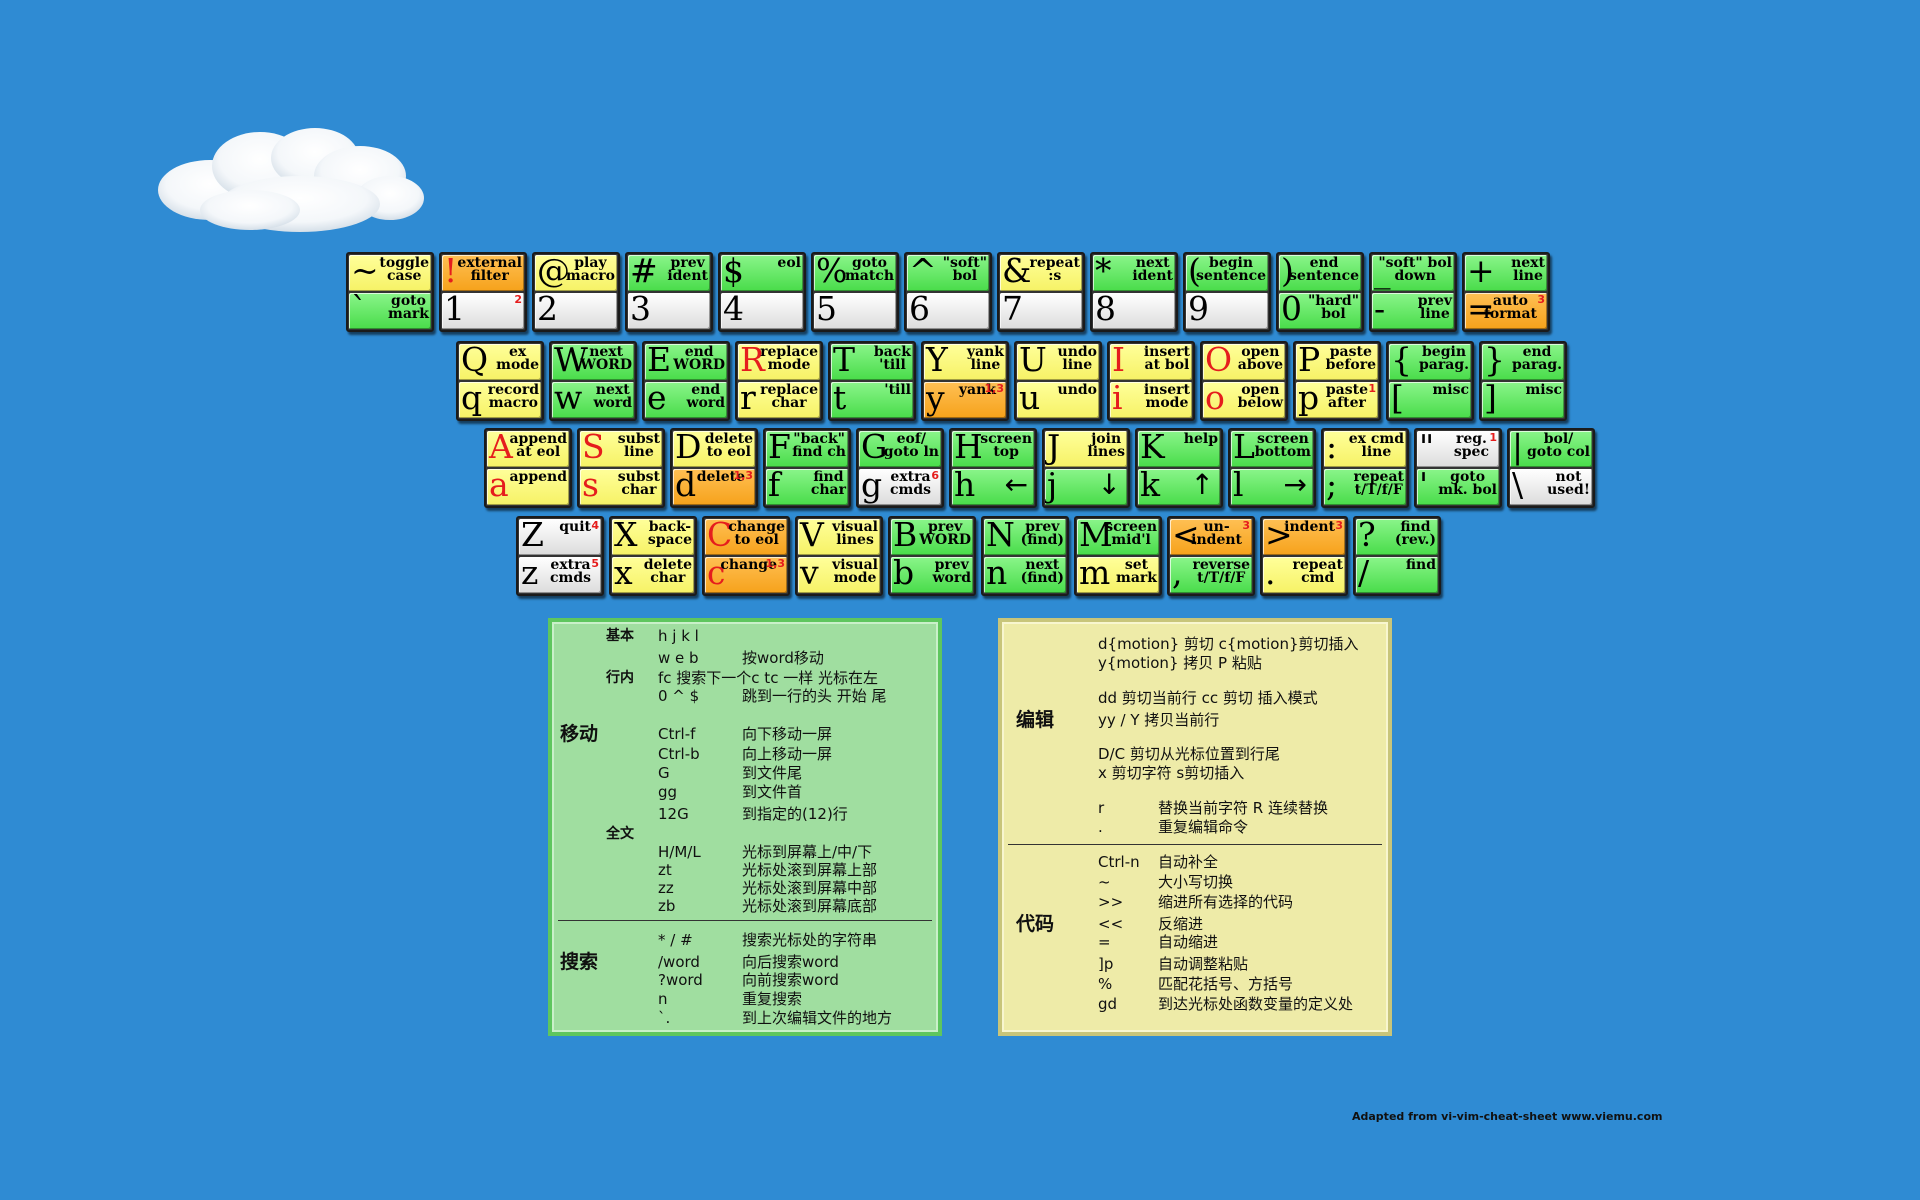 The height and width of the screenshot is (1200, 1920). Describe the element at coordinates (390, 292) in the screenshot. I see `key-126: ~ toggle case ` goto mark` at that location.